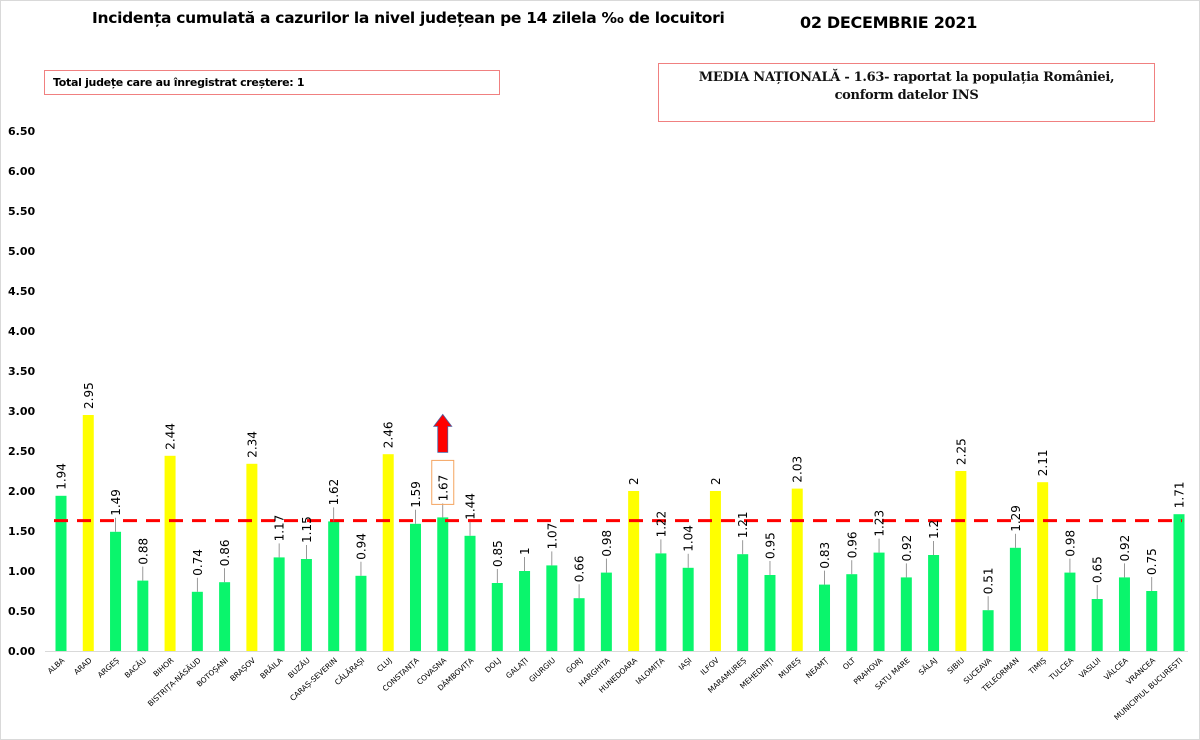 The width and height of the screenshot is (1200, 740). I want to click on data-label: 1.94, so click(62, 476).